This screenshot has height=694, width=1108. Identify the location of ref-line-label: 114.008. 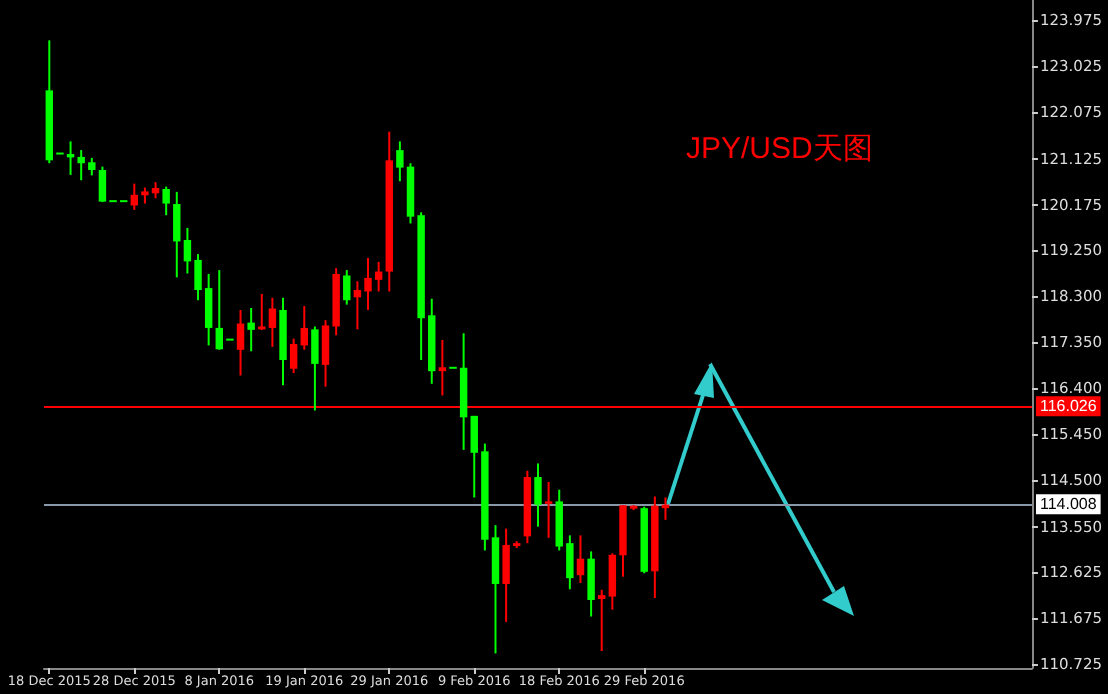
(1068, 504).